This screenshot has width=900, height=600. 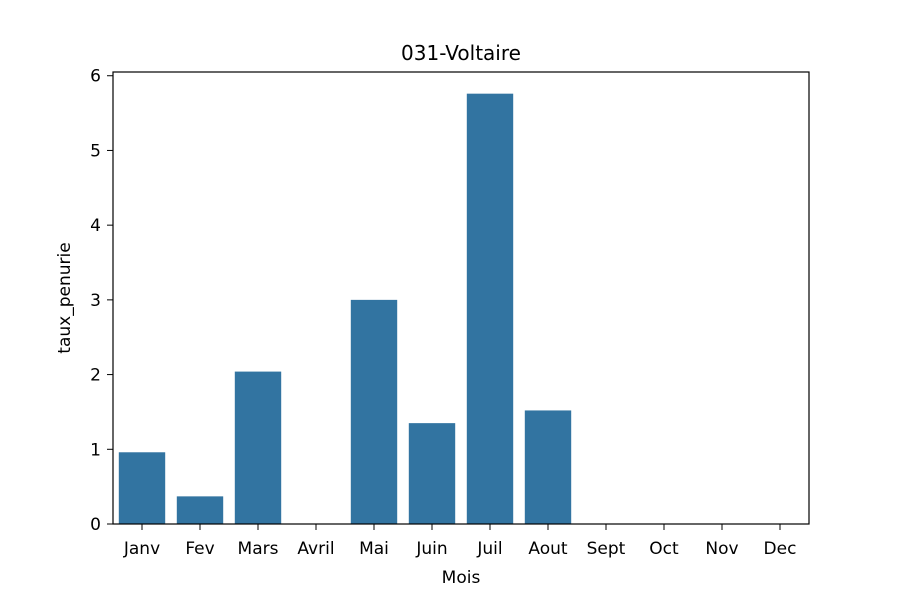 What do you see at coordinates (489, 549) in the screenshot?
I see `x-tick-label: Juil` at bounding box center [489, 549].